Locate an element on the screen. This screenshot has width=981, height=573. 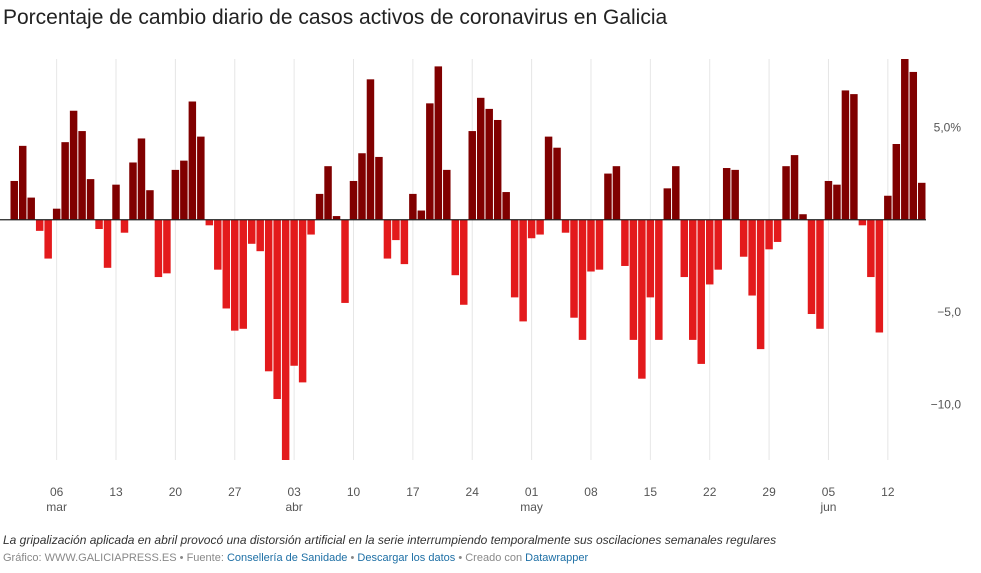
source-link: Consellería de Sanidade is located at coordinates (287, 558).